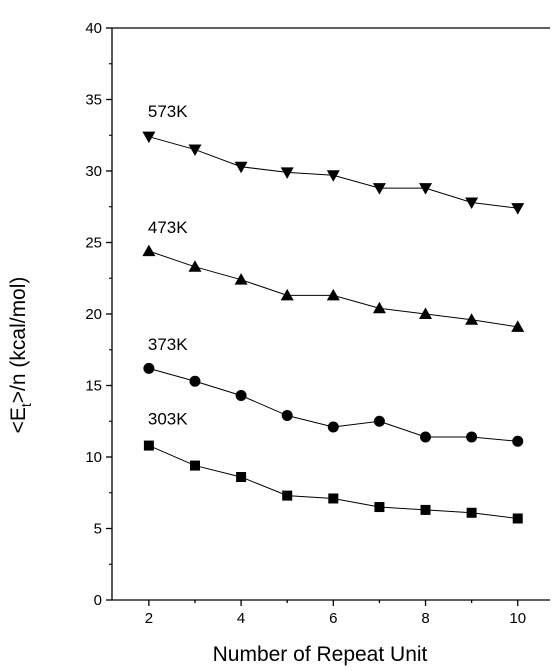 This screenshot has height=671, width=556. What do you see at coordinates (20, 355) in the screenshot?
I see `y-axis-label: <Et>/n (kcal/mol)` at bounding box center [20, 355].